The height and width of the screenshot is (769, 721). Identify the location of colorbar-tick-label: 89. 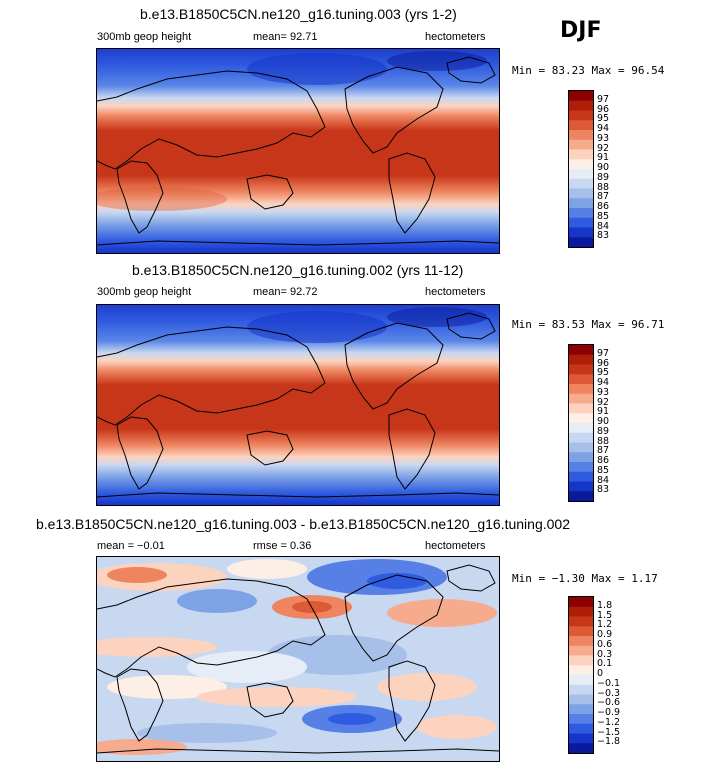
(603, 431).